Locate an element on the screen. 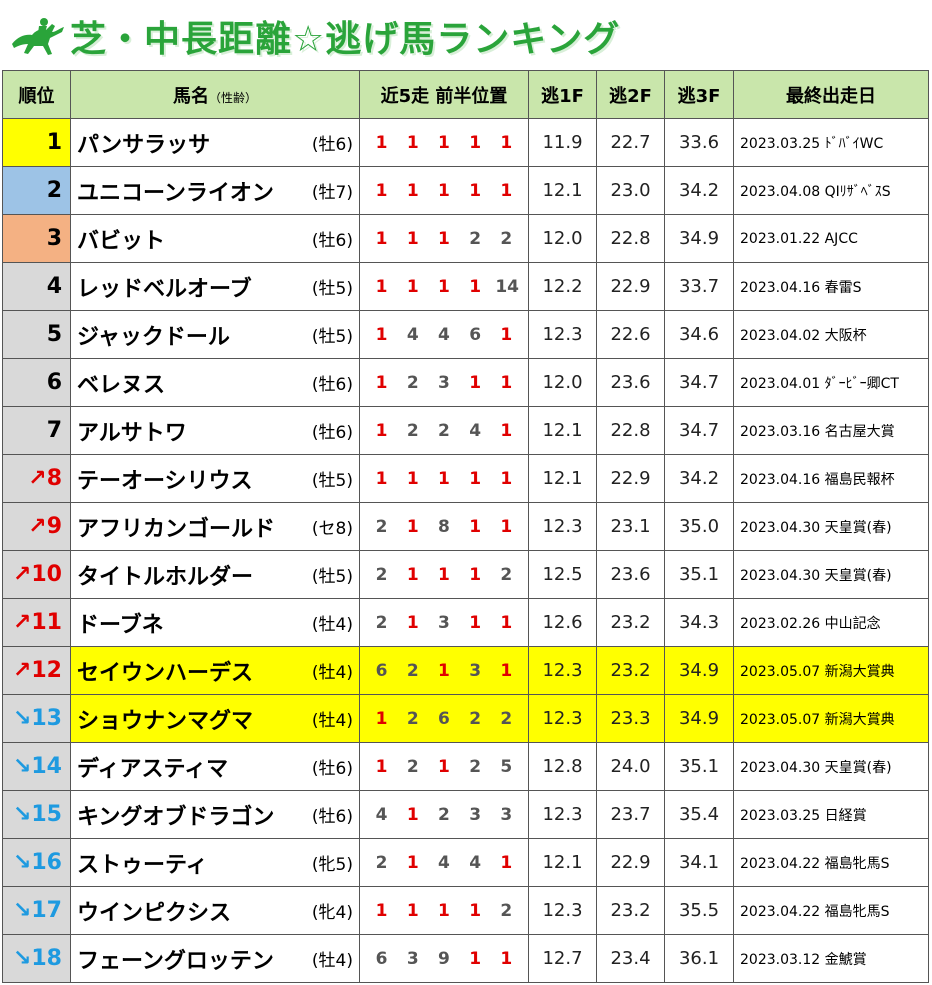 The image size is (932, 985). rank-number: 8 is located at coordinates (54, 478).